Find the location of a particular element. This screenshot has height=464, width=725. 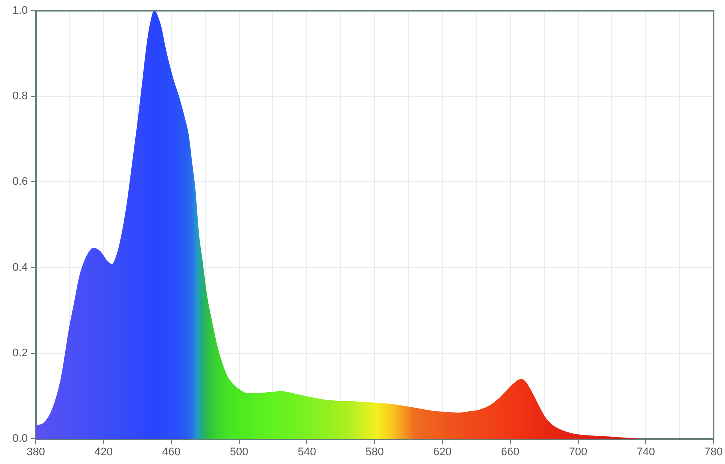

x-tick-label: 540 is located at coordinates (307, 452).